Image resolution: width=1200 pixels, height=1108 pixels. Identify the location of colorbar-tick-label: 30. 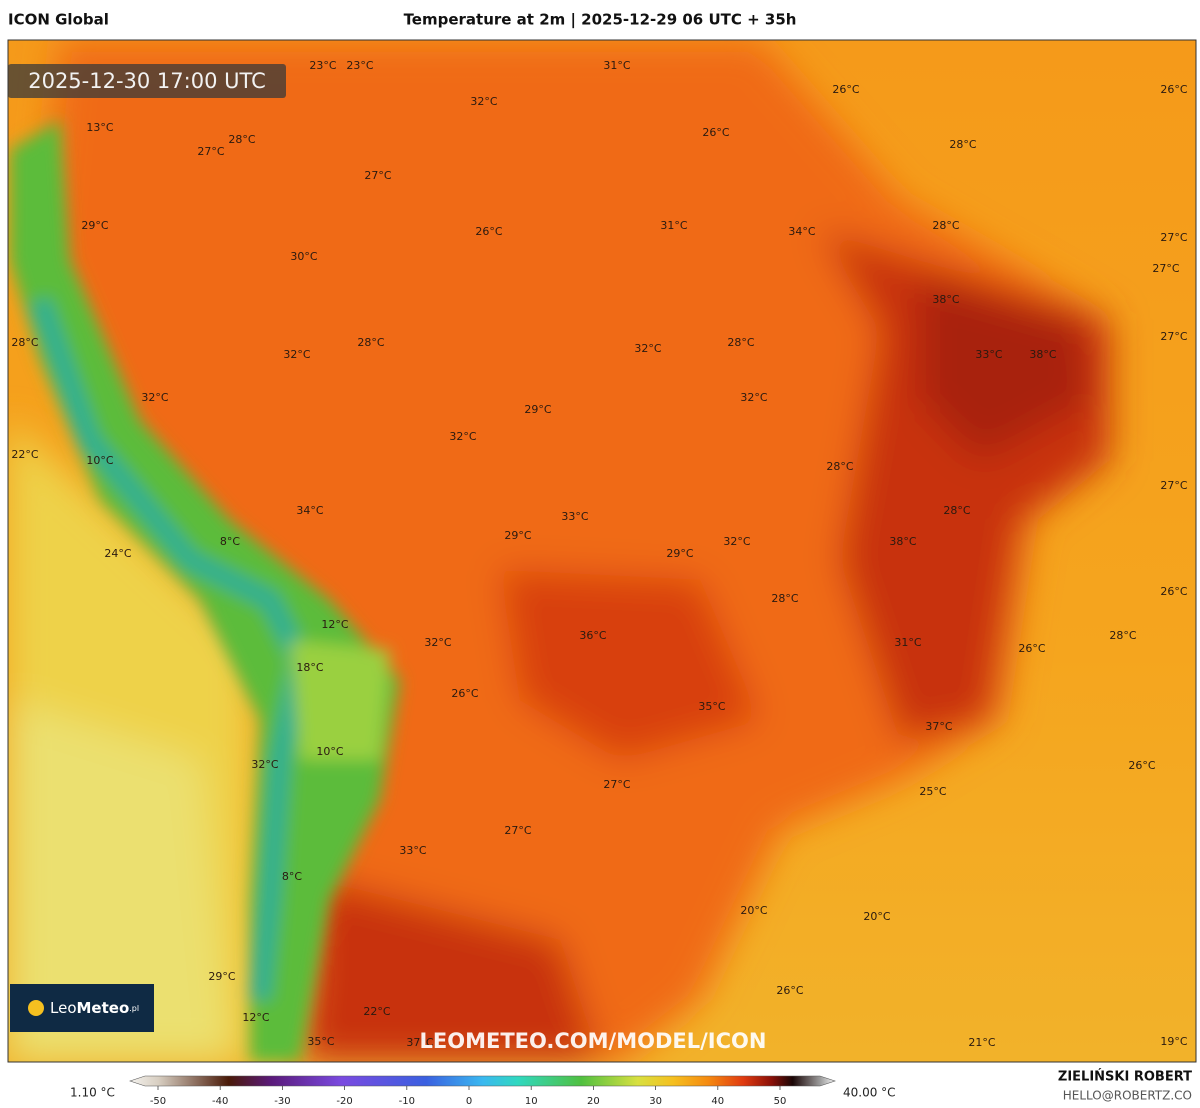
(655, 1101).